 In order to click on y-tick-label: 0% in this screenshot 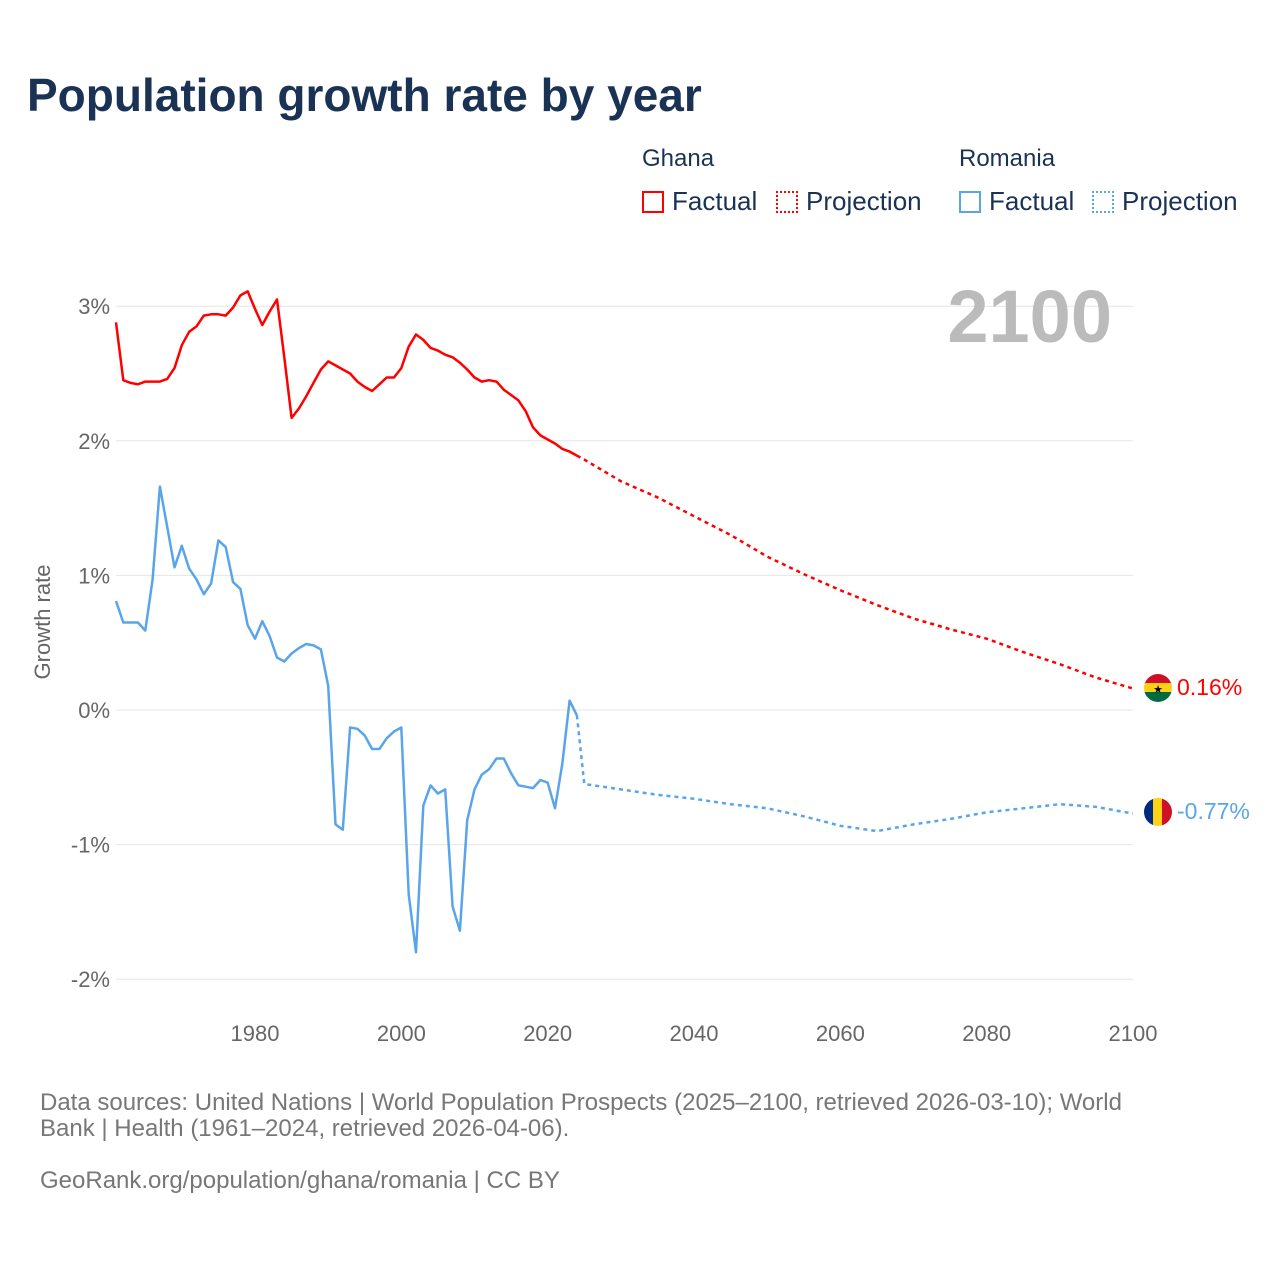, I will do `click(94, 710)`.